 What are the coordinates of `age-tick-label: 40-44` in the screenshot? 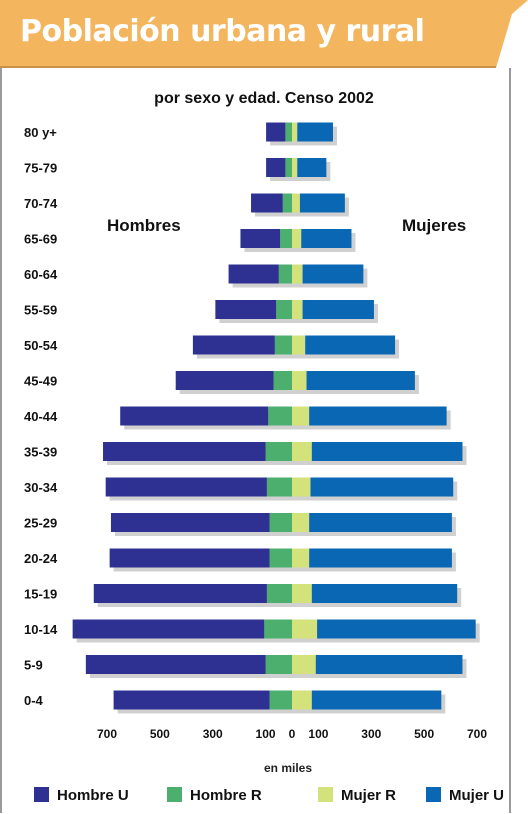 It's located at (41, 416).